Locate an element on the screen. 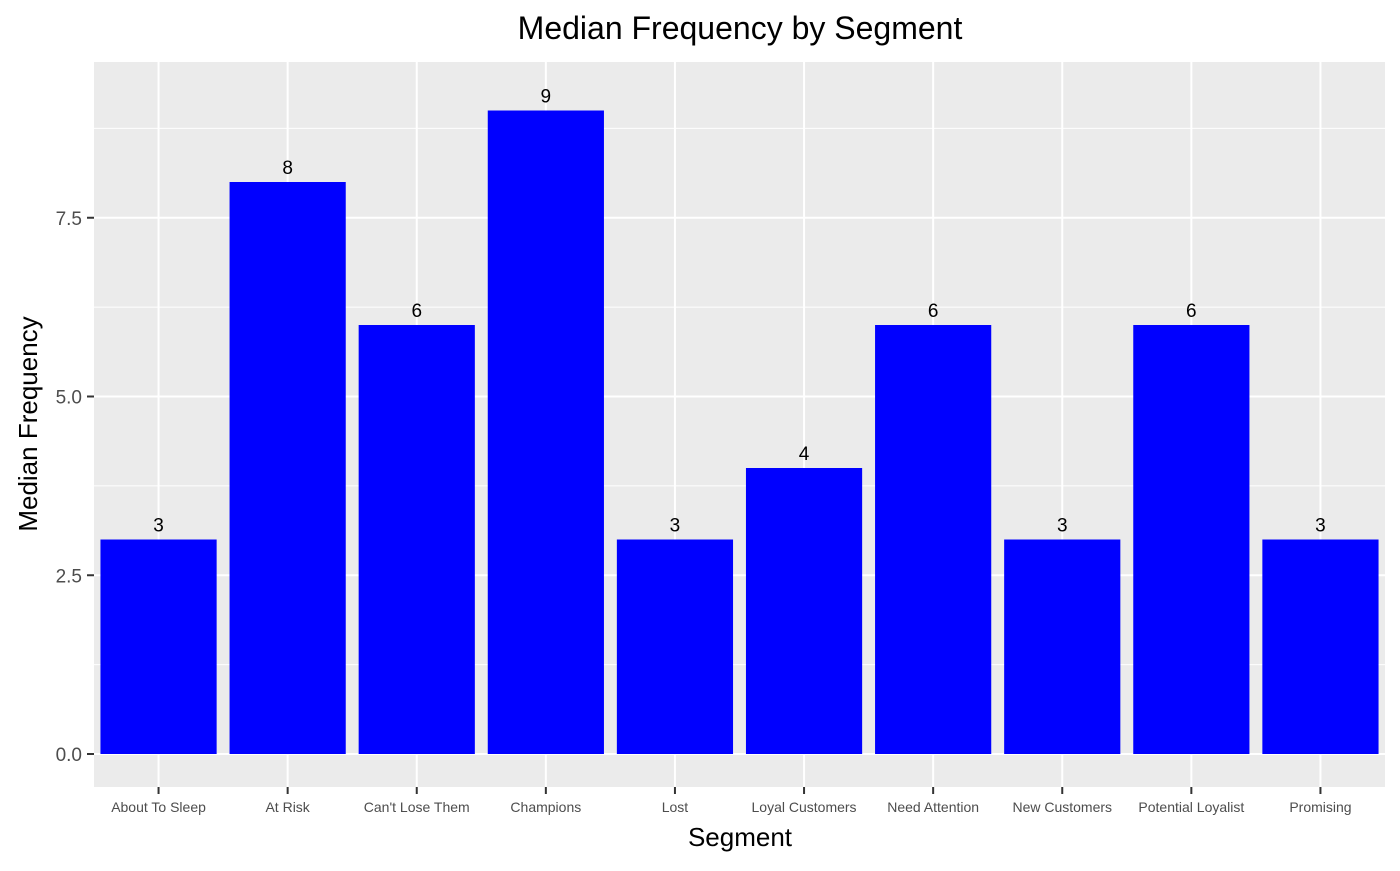  x-tick-label: Potential Loyalist is located at coordinates (1191, 807).